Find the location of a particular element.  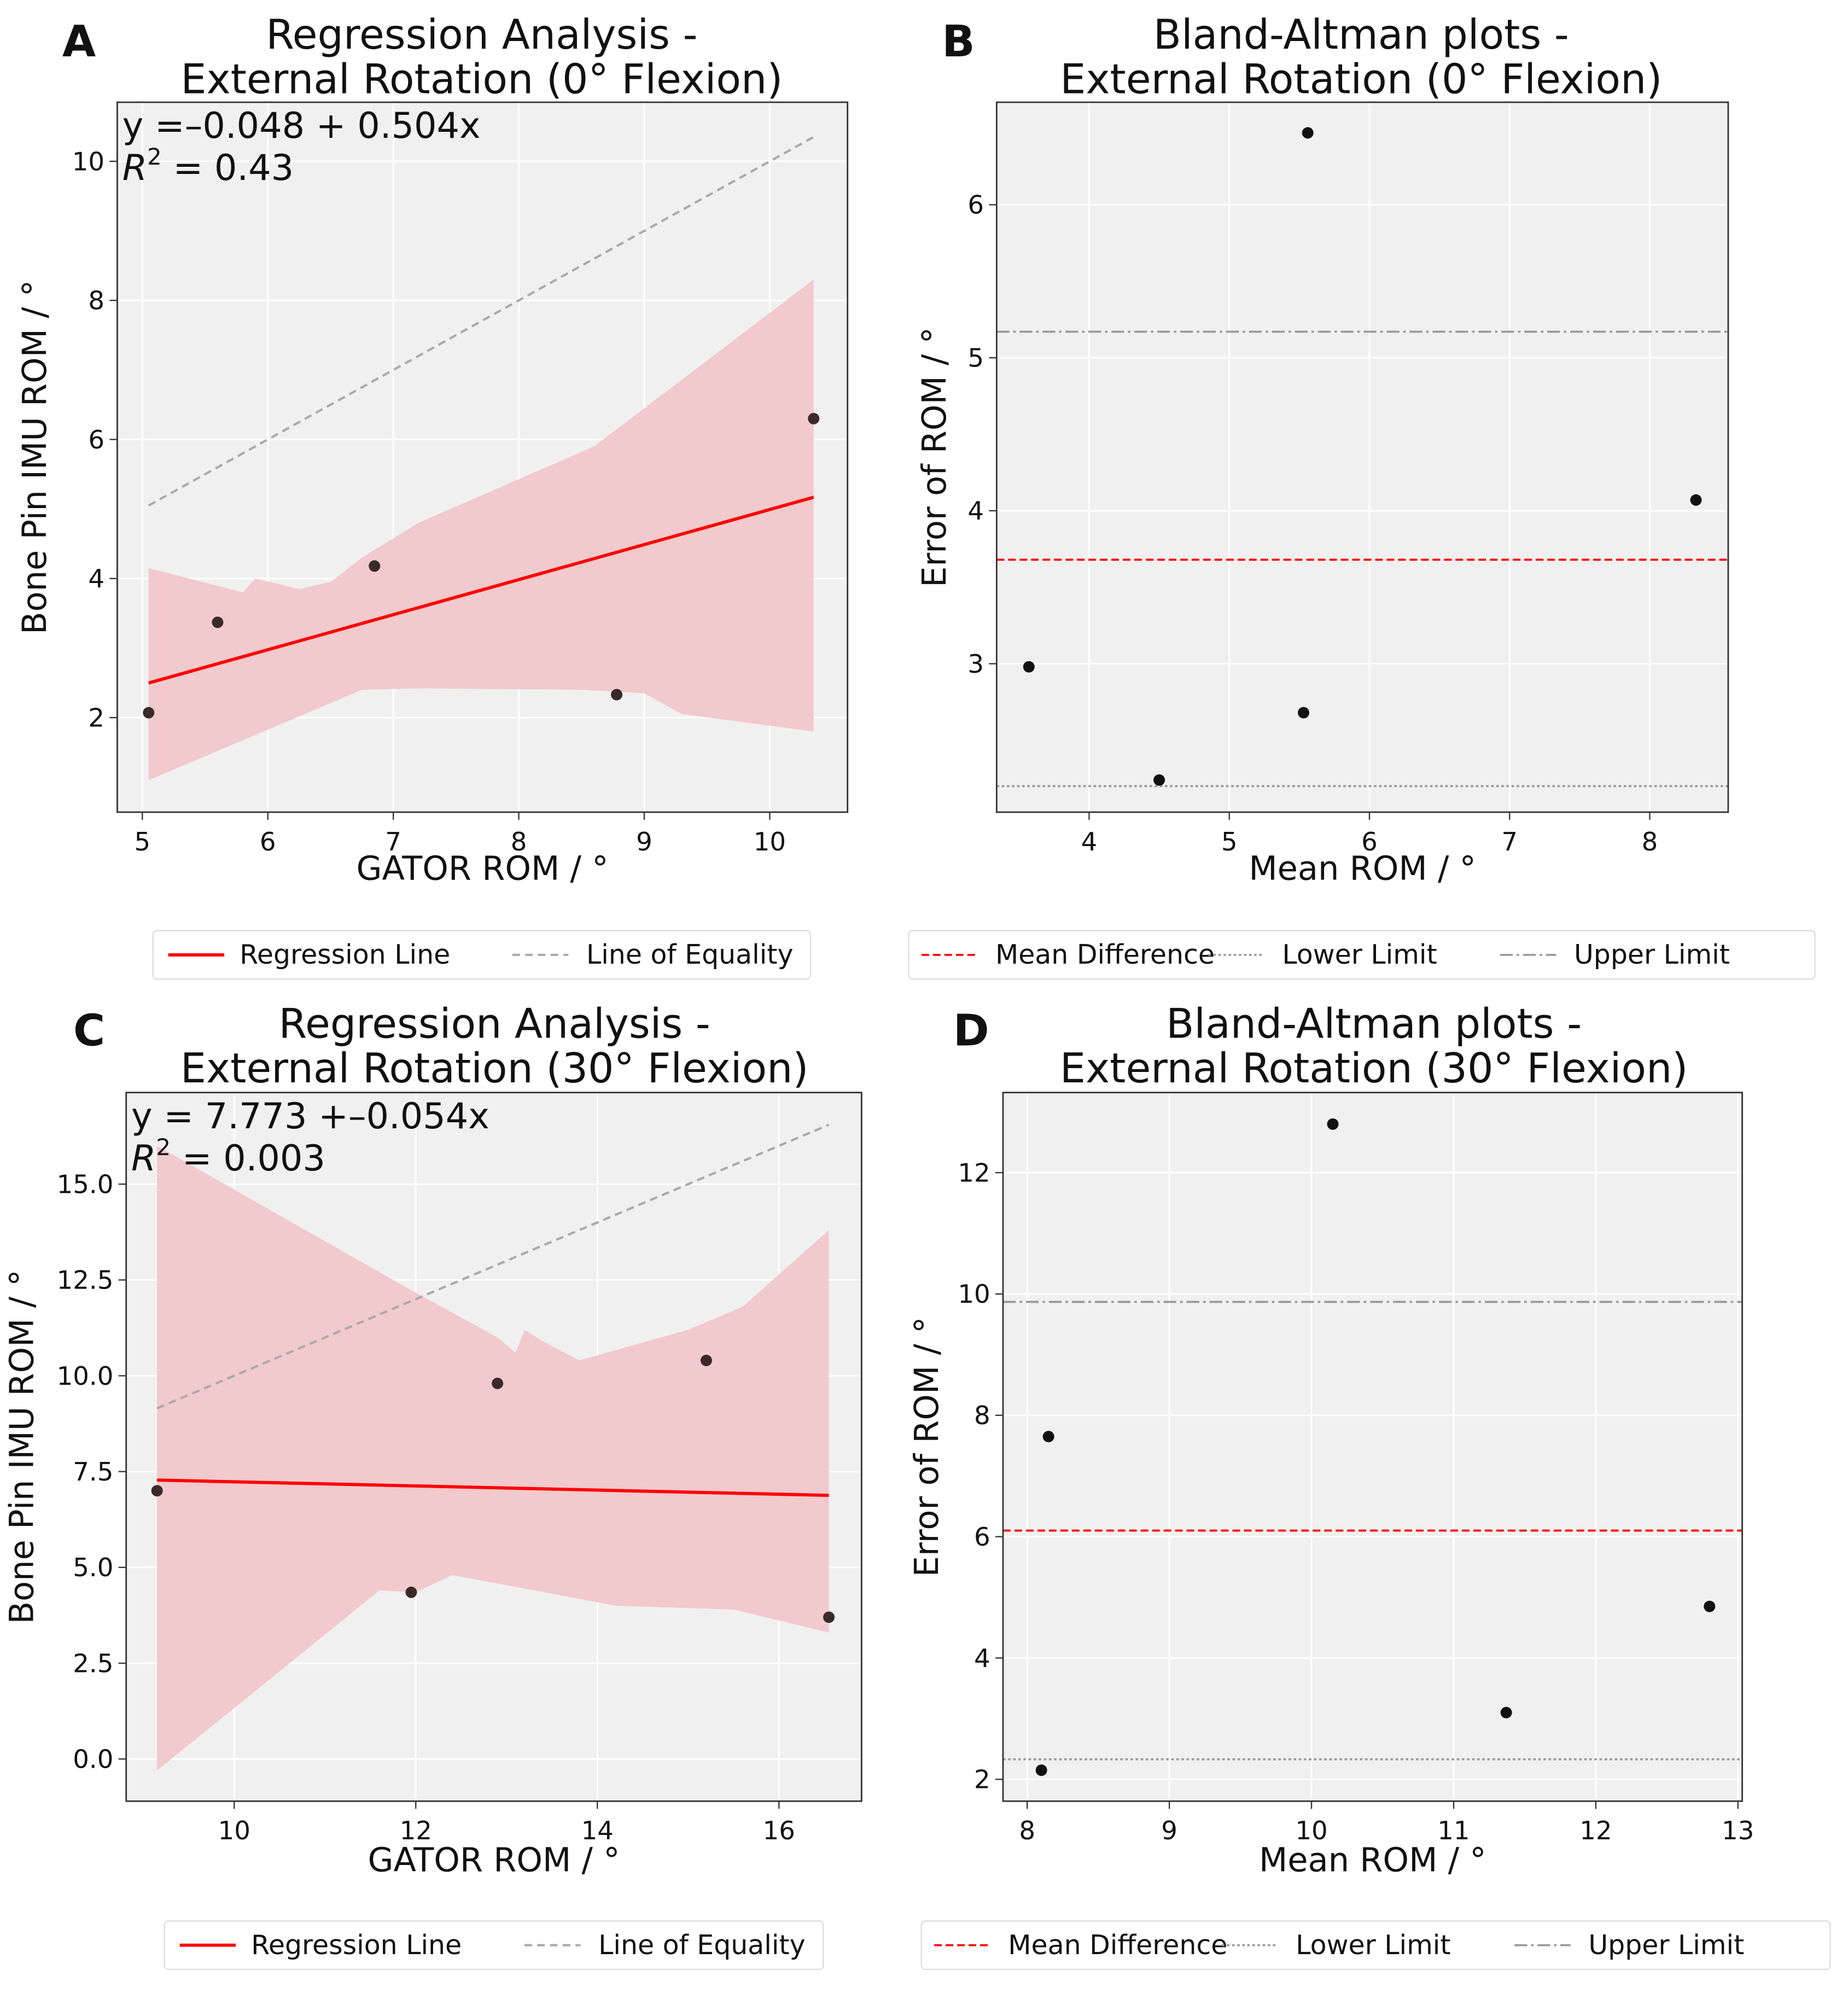

r-squared: R2 = 0.003 is located at coordinates (228, 1156).